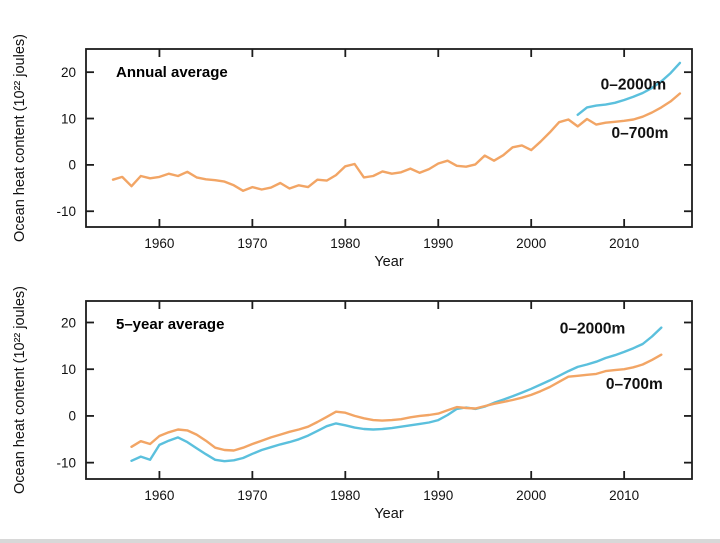 The width and height of the screenshot is (720, 543). Describe the element at coordinates (360, 541) in the screenshot. I see `page-bottom-edge` at that location.